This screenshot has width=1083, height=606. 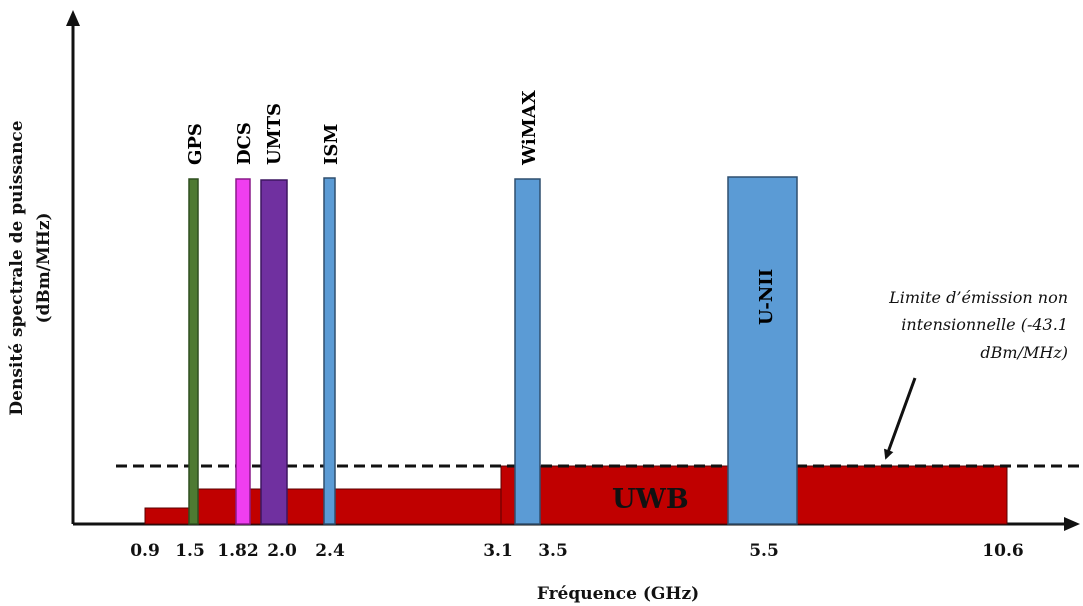 What do you see at coordinates (527, 351) in the screenshot?
I see `band-wimax` at bounding box center [527, 351].